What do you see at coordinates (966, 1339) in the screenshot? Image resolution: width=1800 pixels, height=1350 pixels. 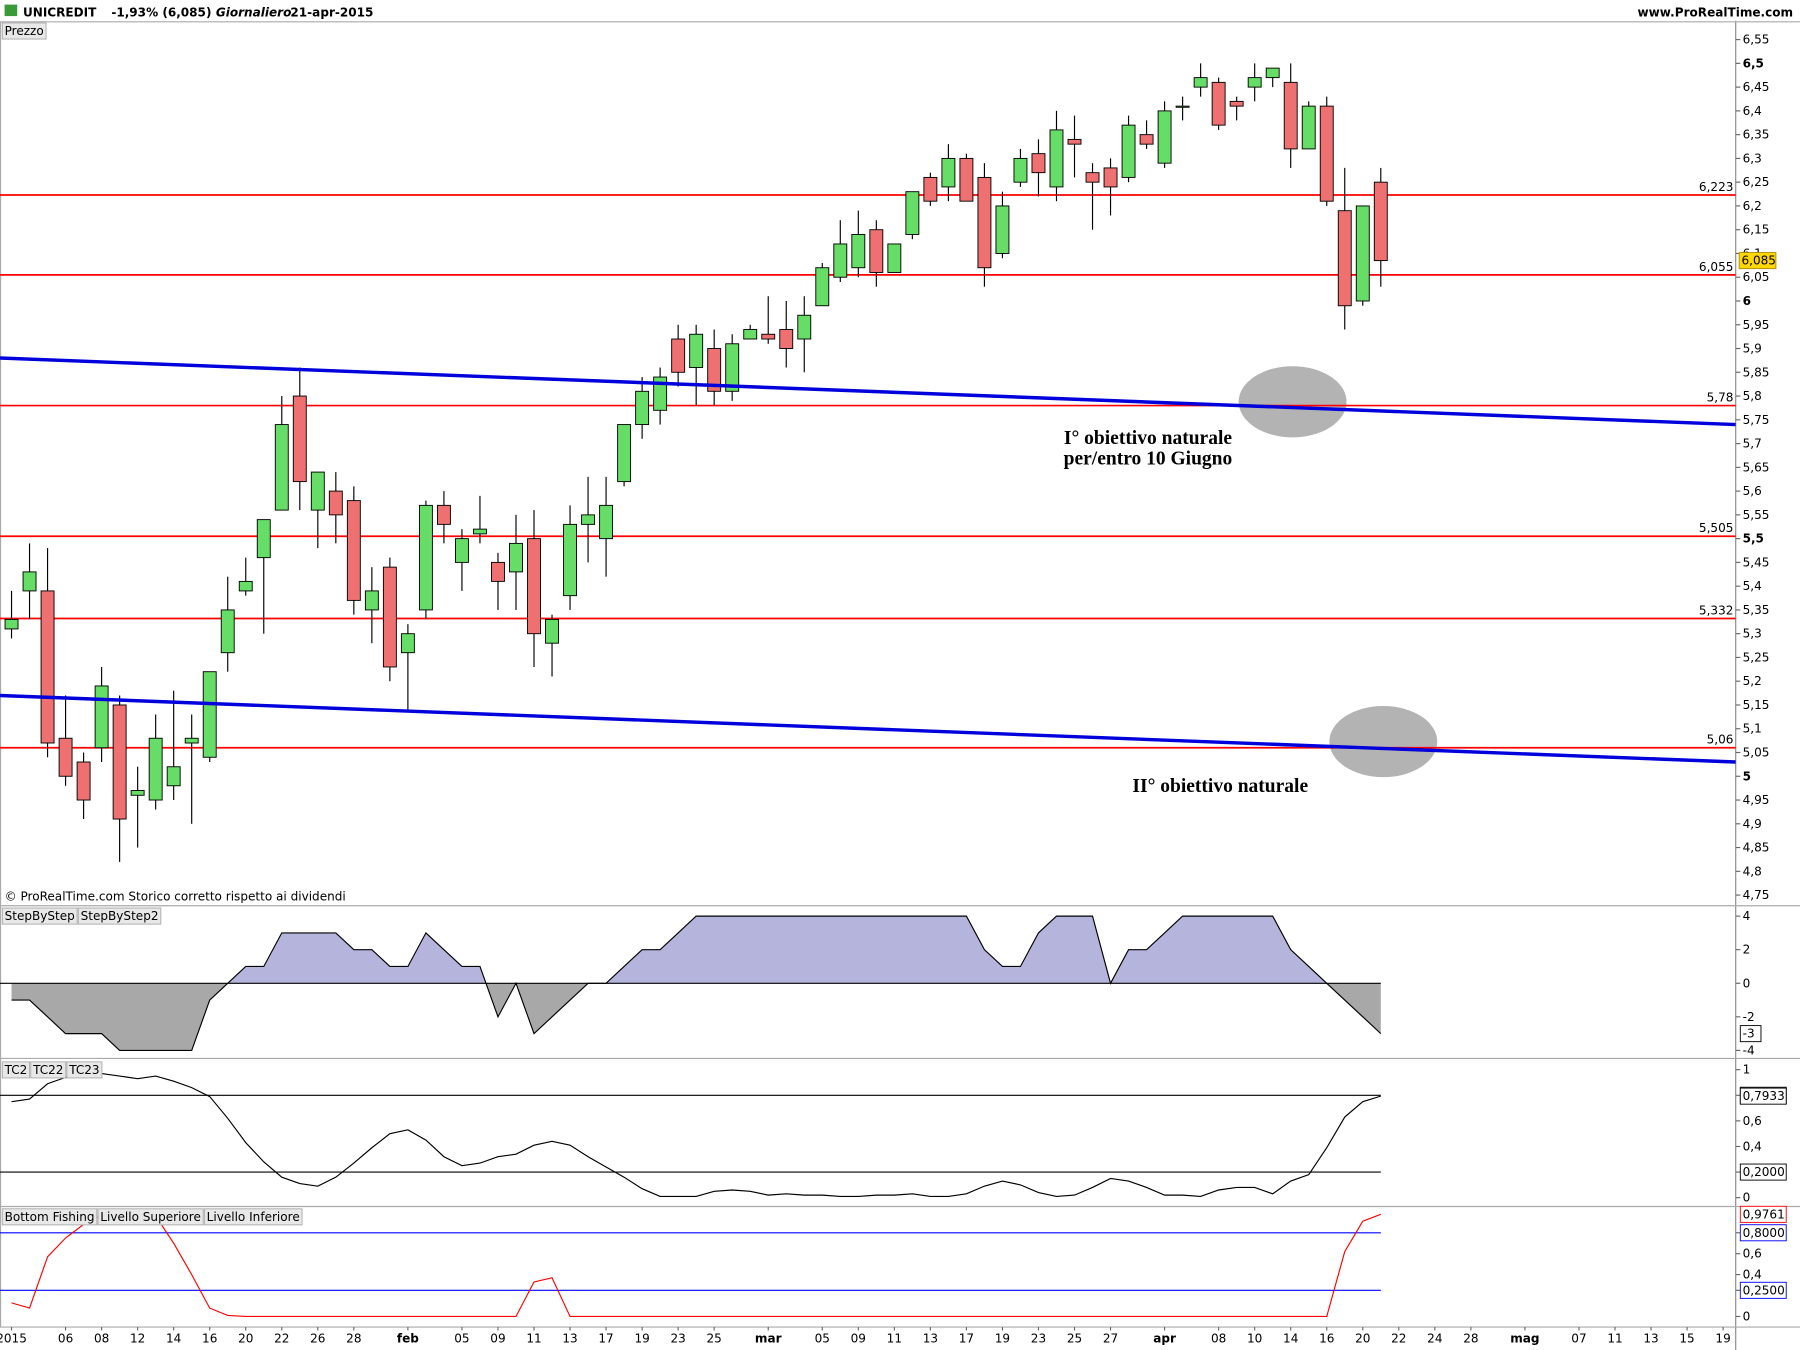 I see `x-tick-label: 17` at bounding box center [966, 1339].